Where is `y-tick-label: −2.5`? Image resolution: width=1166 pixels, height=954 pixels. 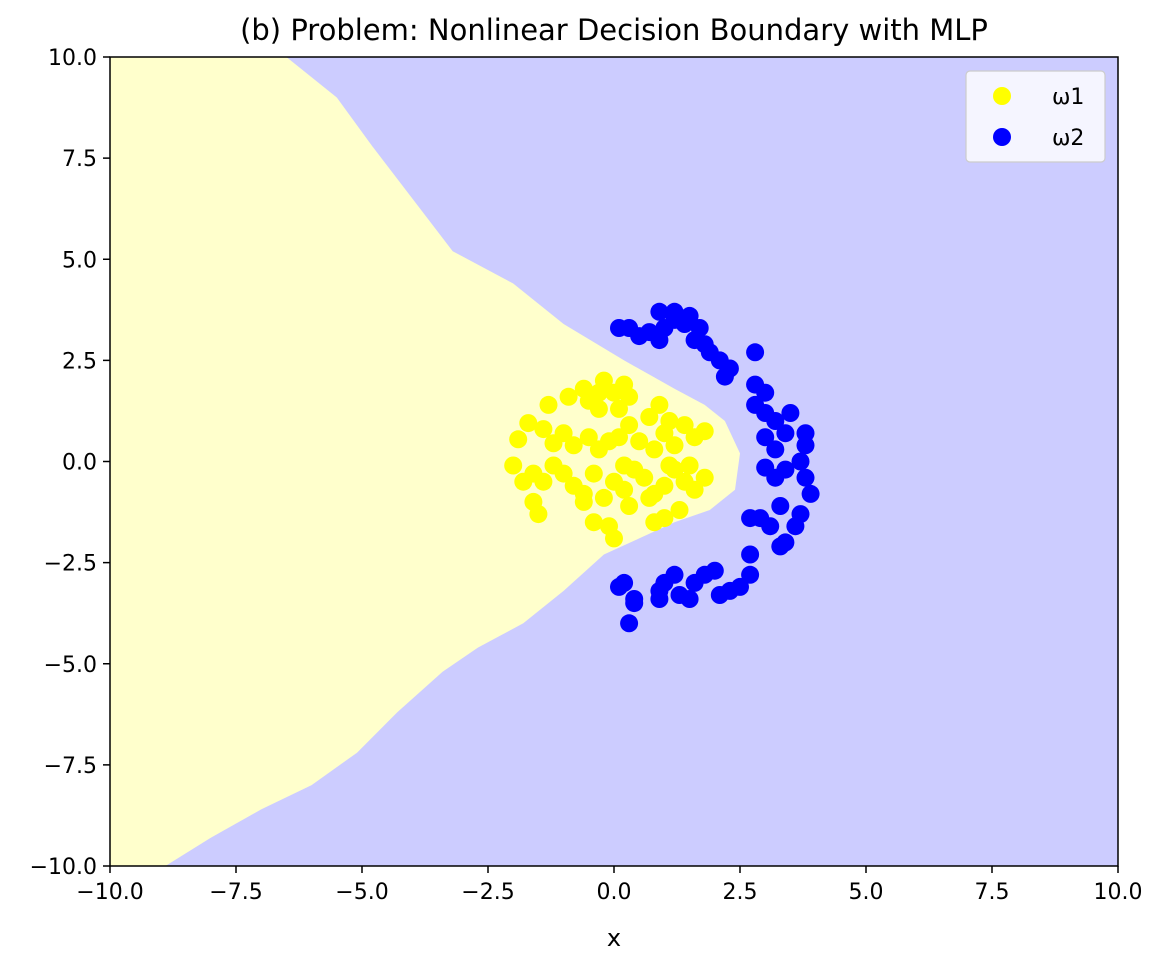 y-tick-label: −2.5 is located at coordinates (70, 564).